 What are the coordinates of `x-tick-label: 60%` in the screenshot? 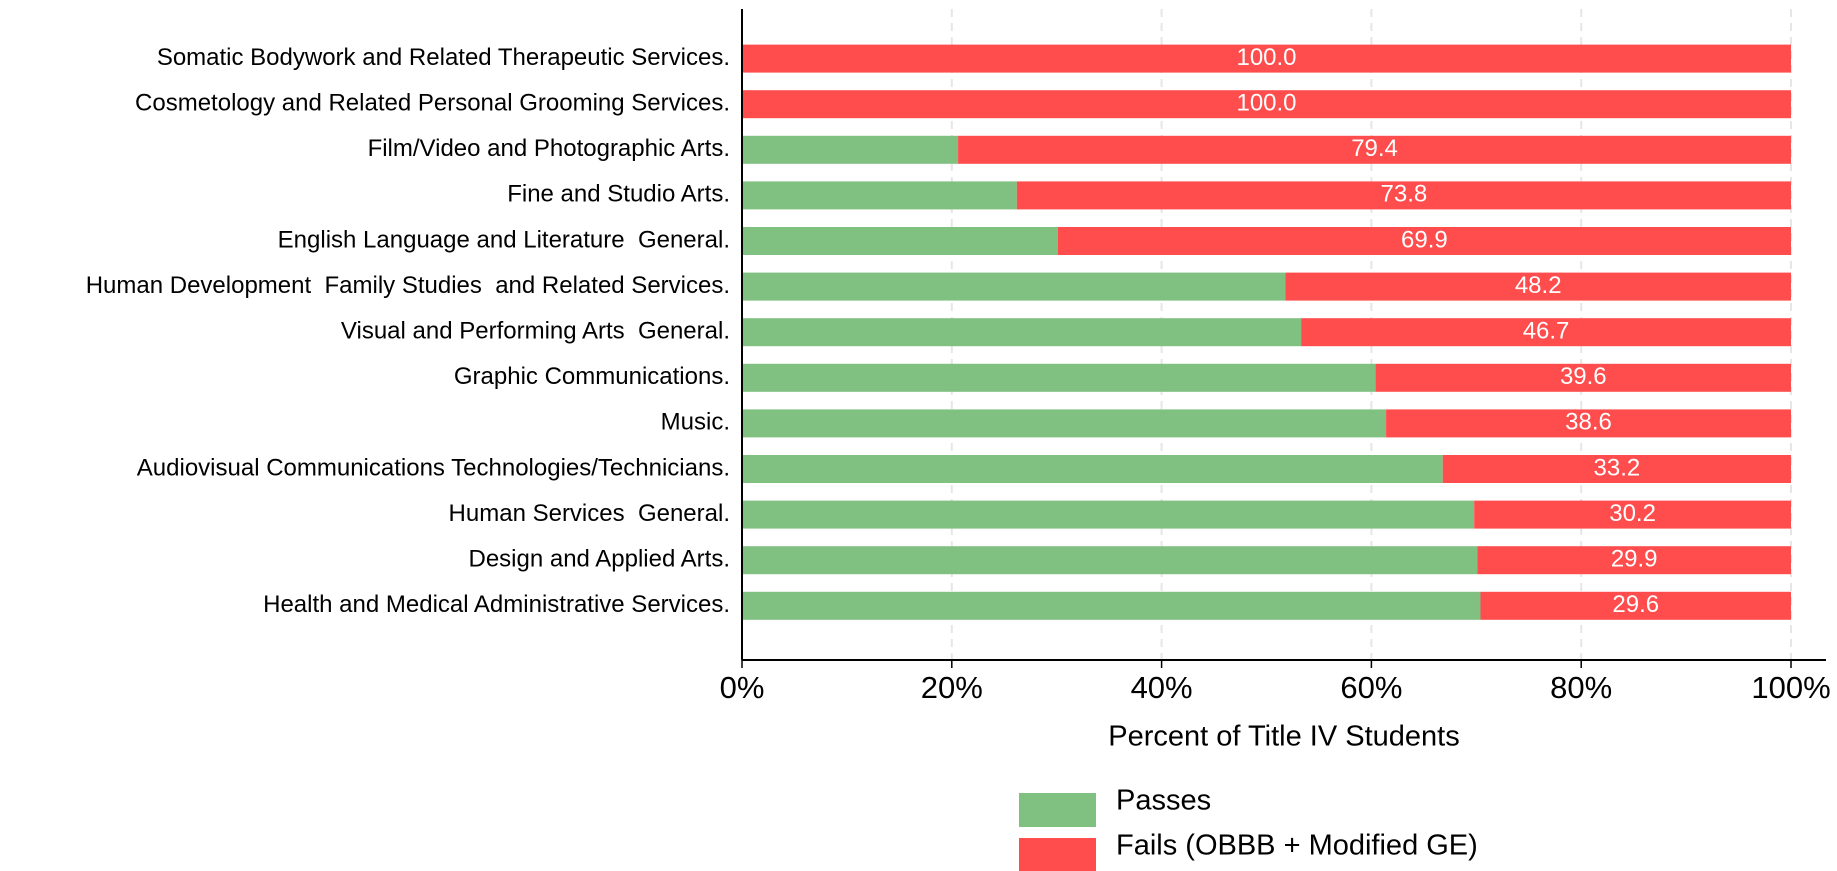 It's located at (1371, 687).